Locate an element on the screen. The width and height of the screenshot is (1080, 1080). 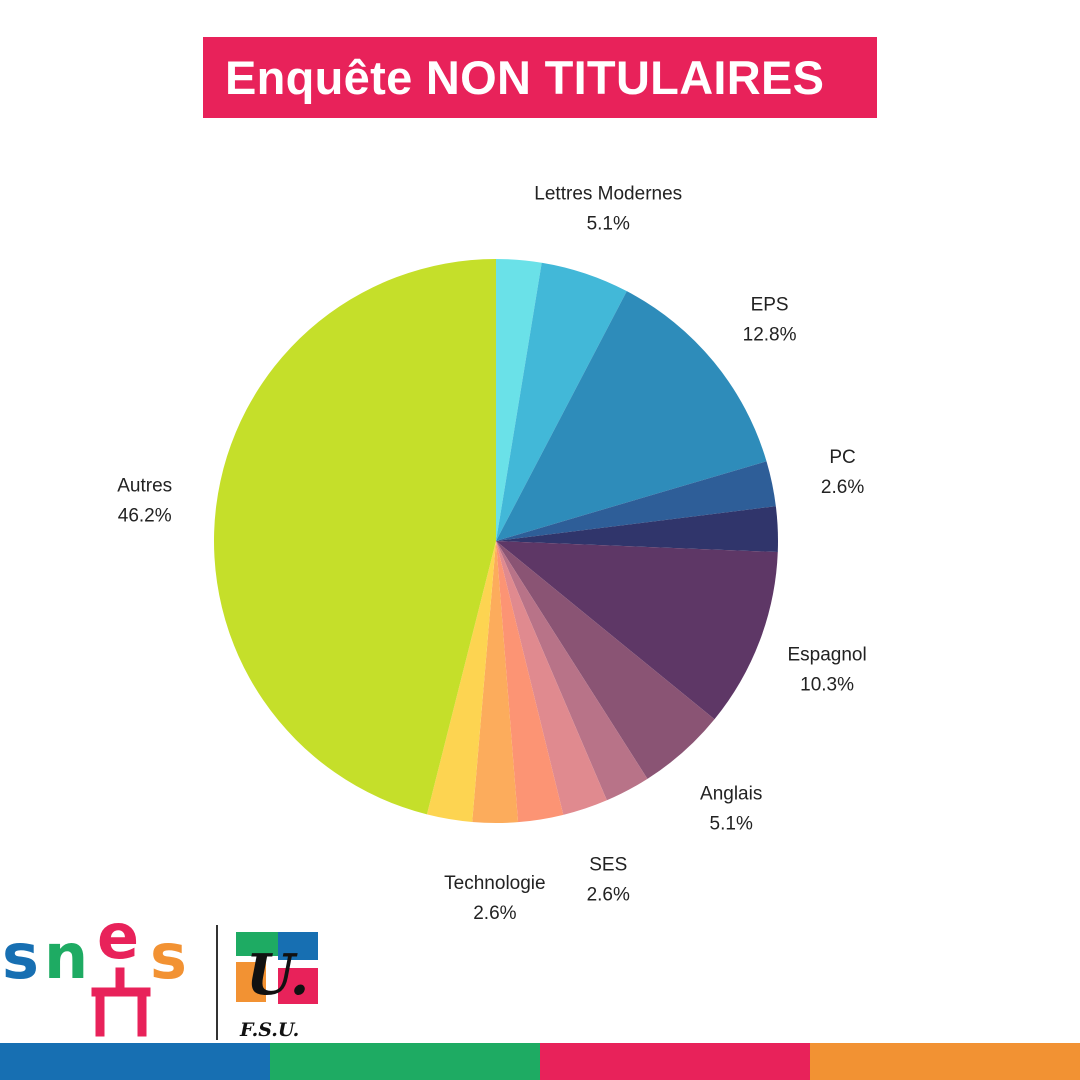
slice-label-technologie: Technologie is located at coordinates (494, 883).